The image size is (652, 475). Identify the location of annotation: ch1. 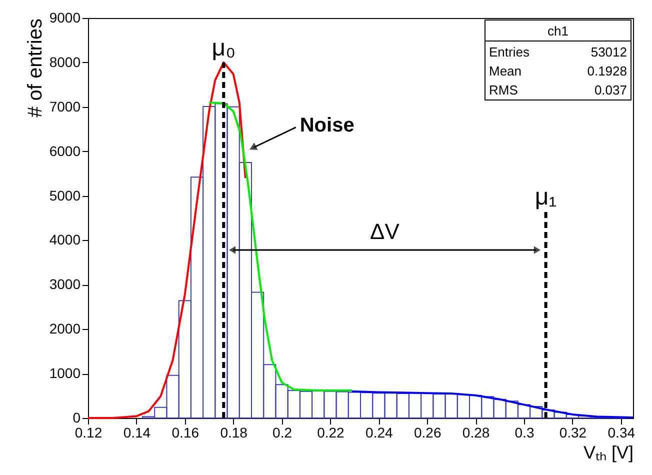
(558, 31).